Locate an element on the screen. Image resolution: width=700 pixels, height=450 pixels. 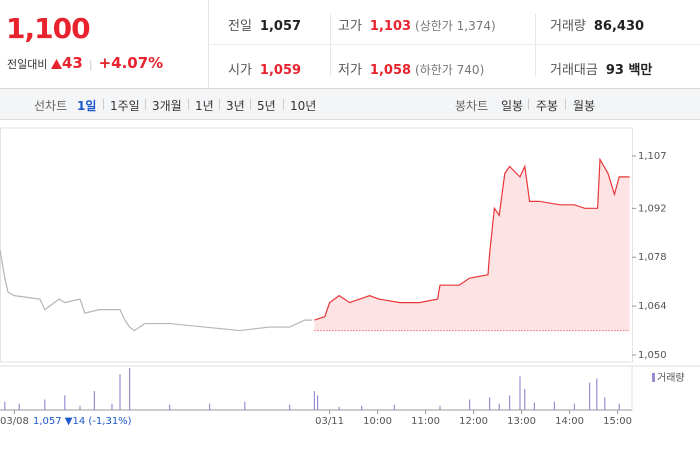
x-tick-label: 03/11 is located at coordinates (329, 421).